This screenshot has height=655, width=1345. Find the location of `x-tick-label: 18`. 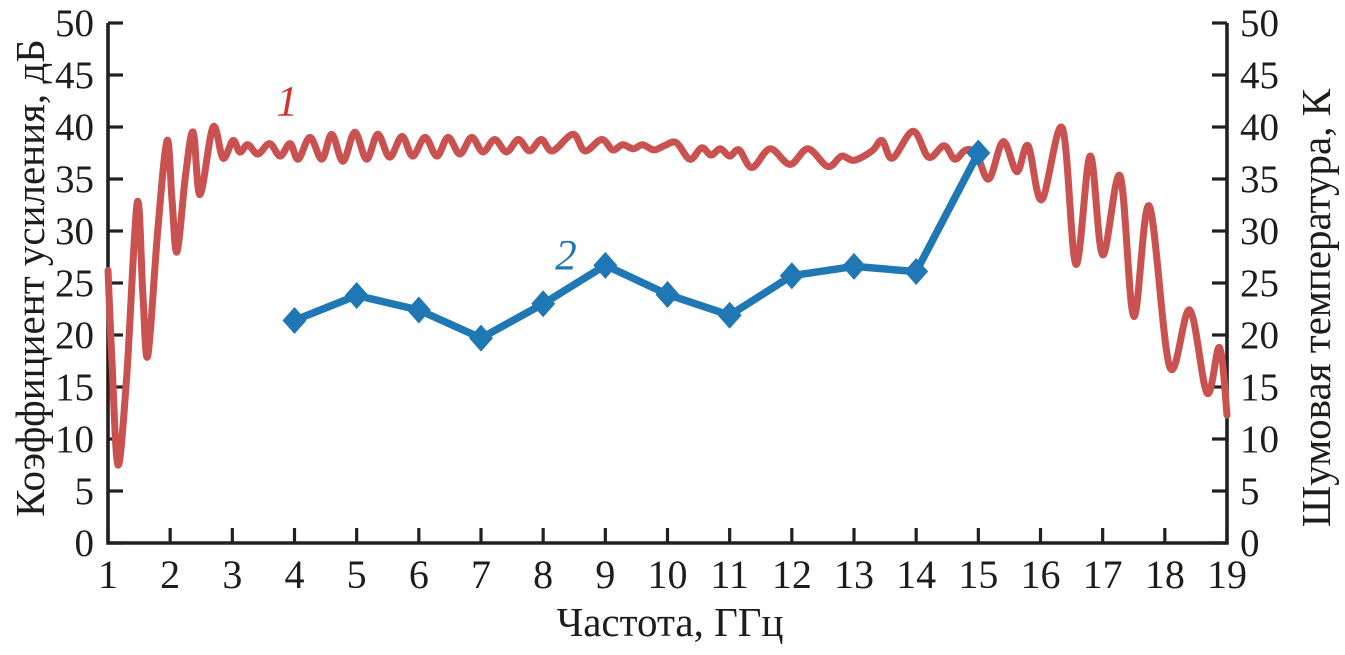

x-tick-label: 18 is located at coordinates (1165, 574).